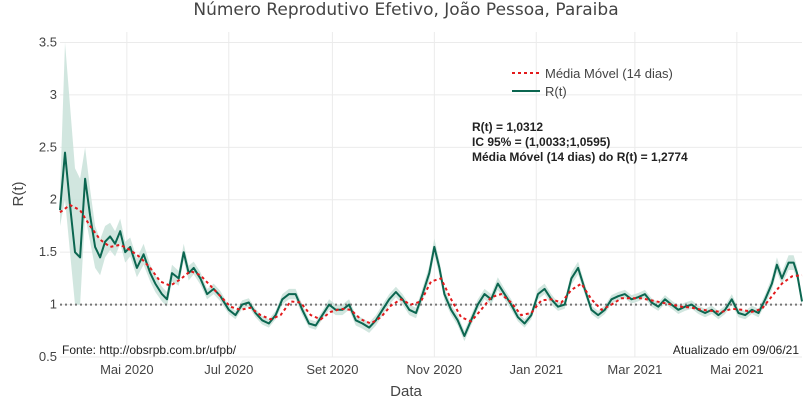  I want to click on legend-label-rt: R(t), so click(556, 91).